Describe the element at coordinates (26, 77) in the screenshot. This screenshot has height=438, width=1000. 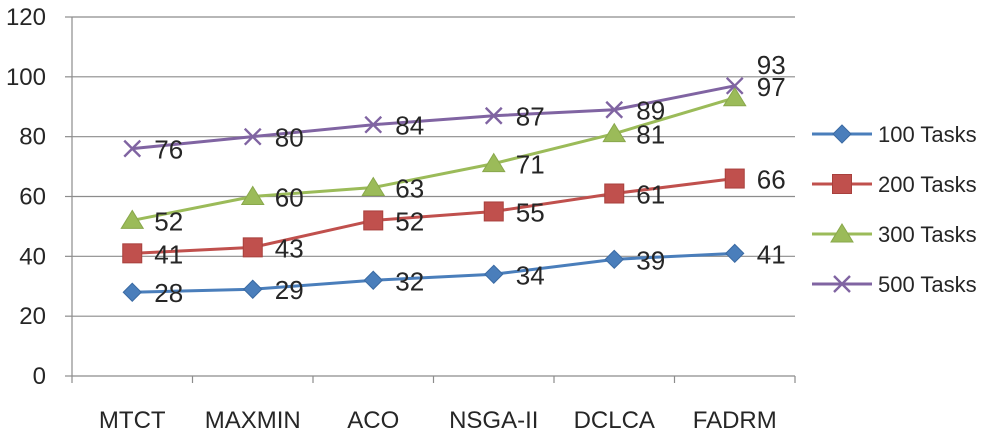
I see `y-tick-label: 100` at that location.